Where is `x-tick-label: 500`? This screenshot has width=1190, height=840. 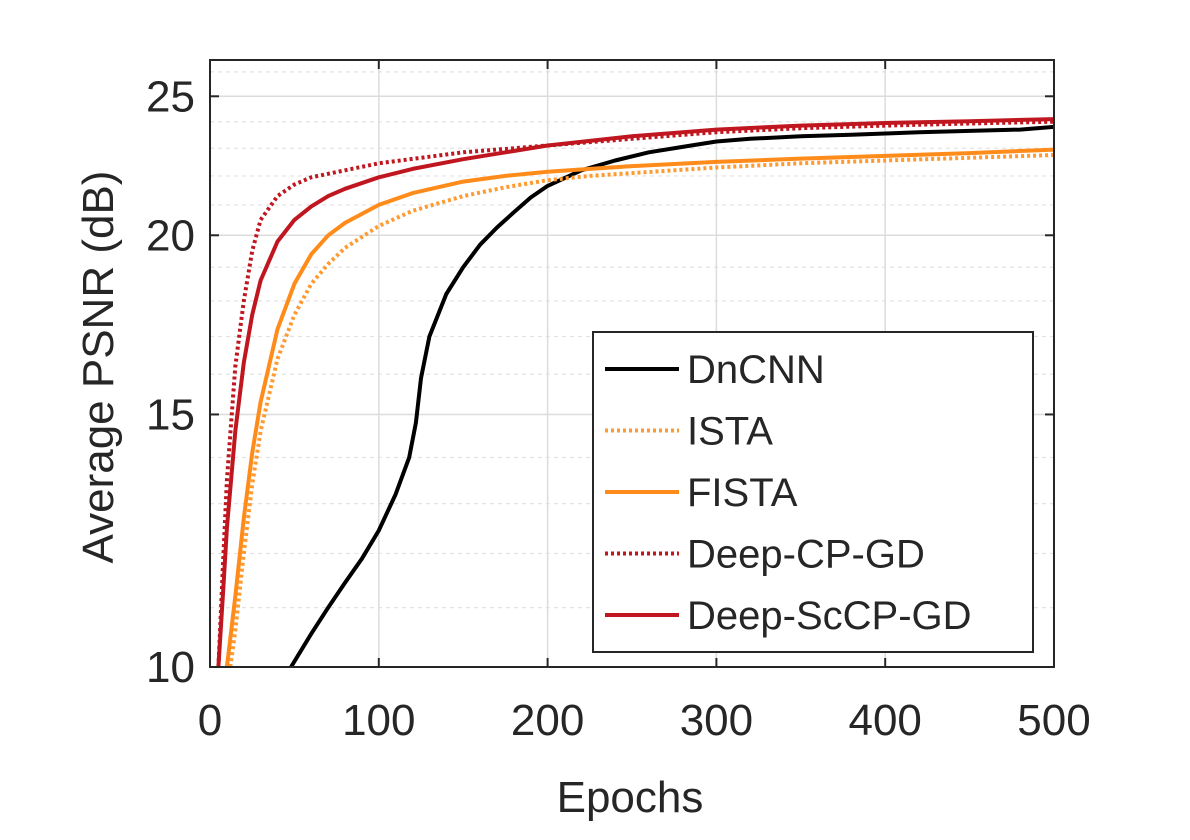 x-tick-label: 500 is located at coordinates (1053, 720).